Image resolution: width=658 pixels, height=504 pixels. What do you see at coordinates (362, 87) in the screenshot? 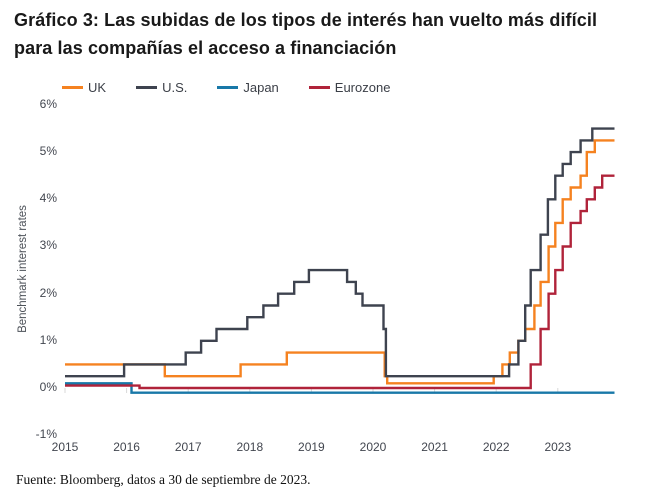
I see `legend-label: Eurozone` at bounding box center [362, 87].